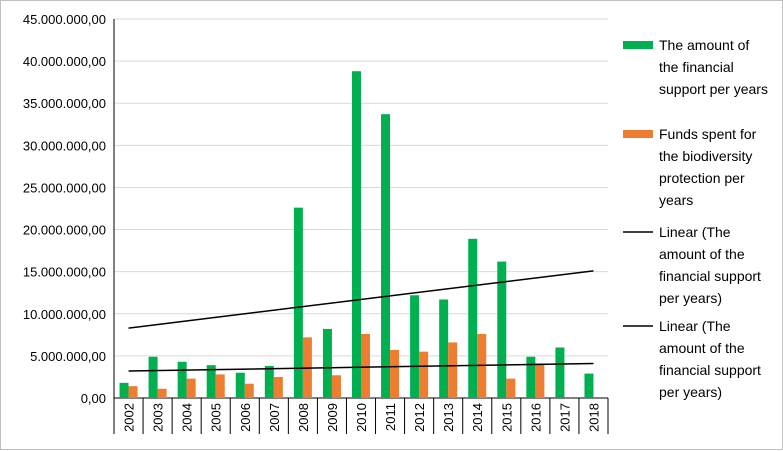  Describe the element at coordinates (64, 272) in the screenshot. I see `y-tick-label: 15.000.000,00` at that location.